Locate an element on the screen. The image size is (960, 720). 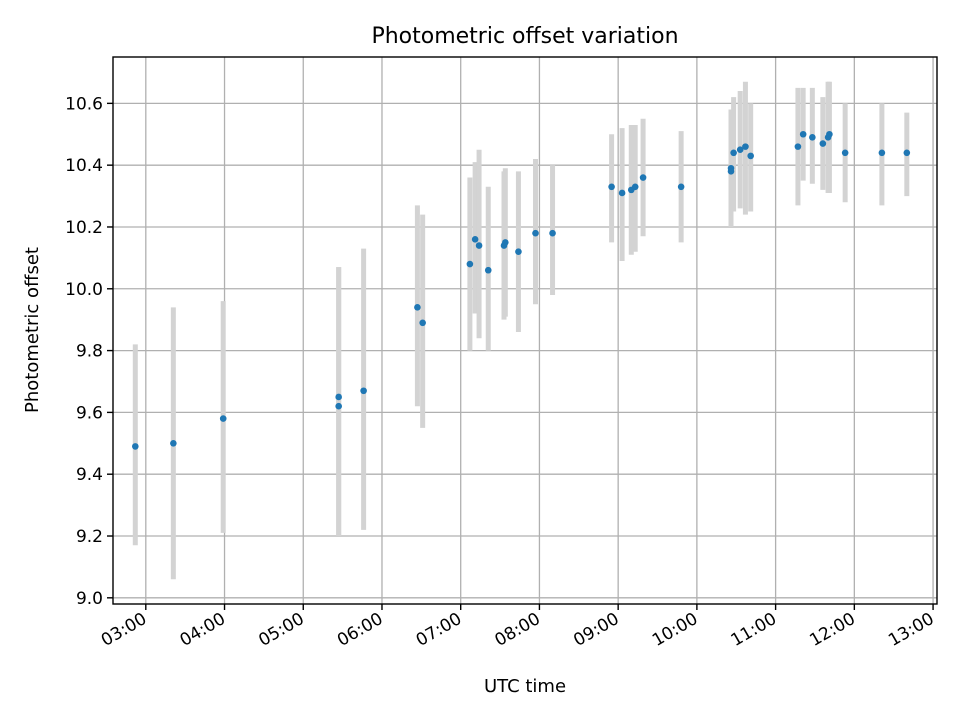
y-tick-label: 10.0 is located at coordinates (84, 290).